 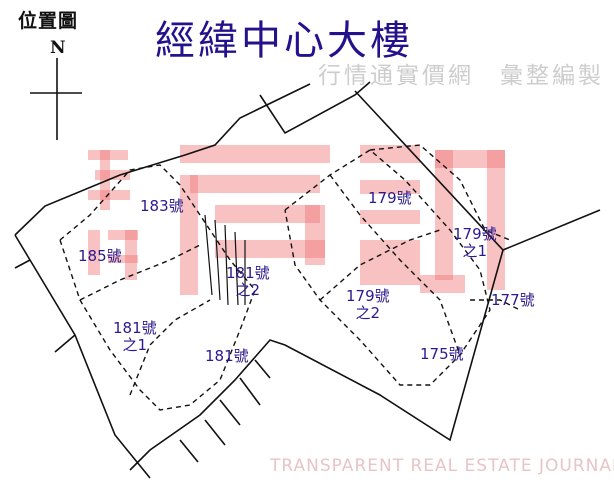 I want to click on lot-label: 185號, so click(x=100, y=256).